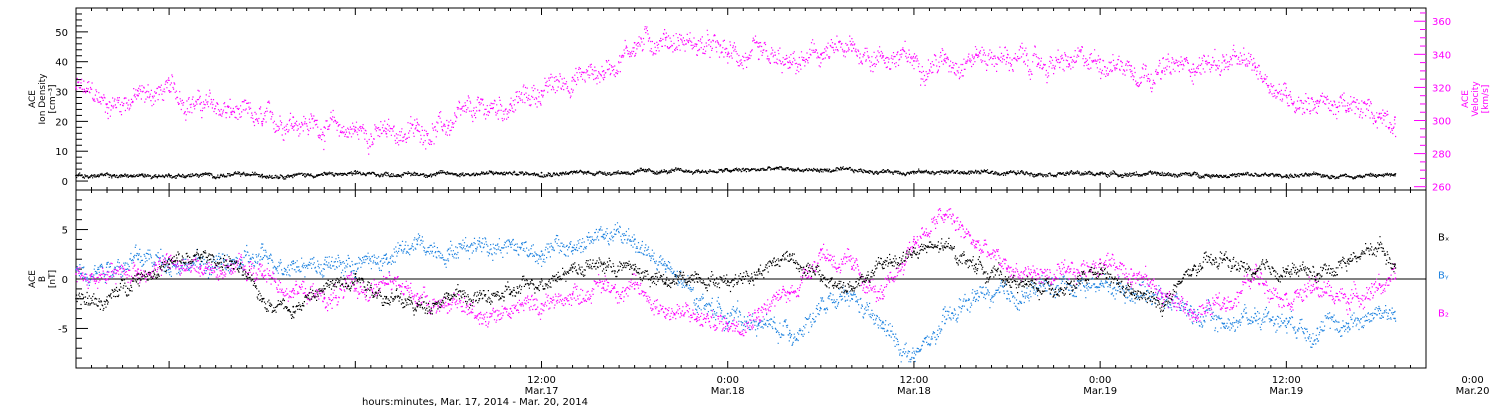 This screenshot has height=410, width=1500. What do you see at coordinates (61, 33) in the screenshot?
I see `y-tick-label-density: 50` at bounding box center [61, 33].